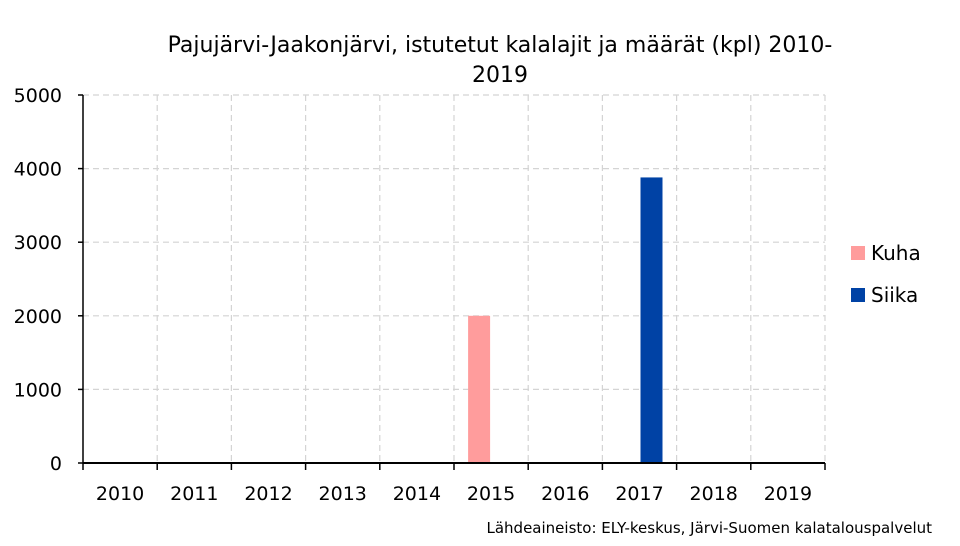 The height and width of the screenshot is (546, 960). I want to click on legend: Kuha Siika, so click(886, 274).